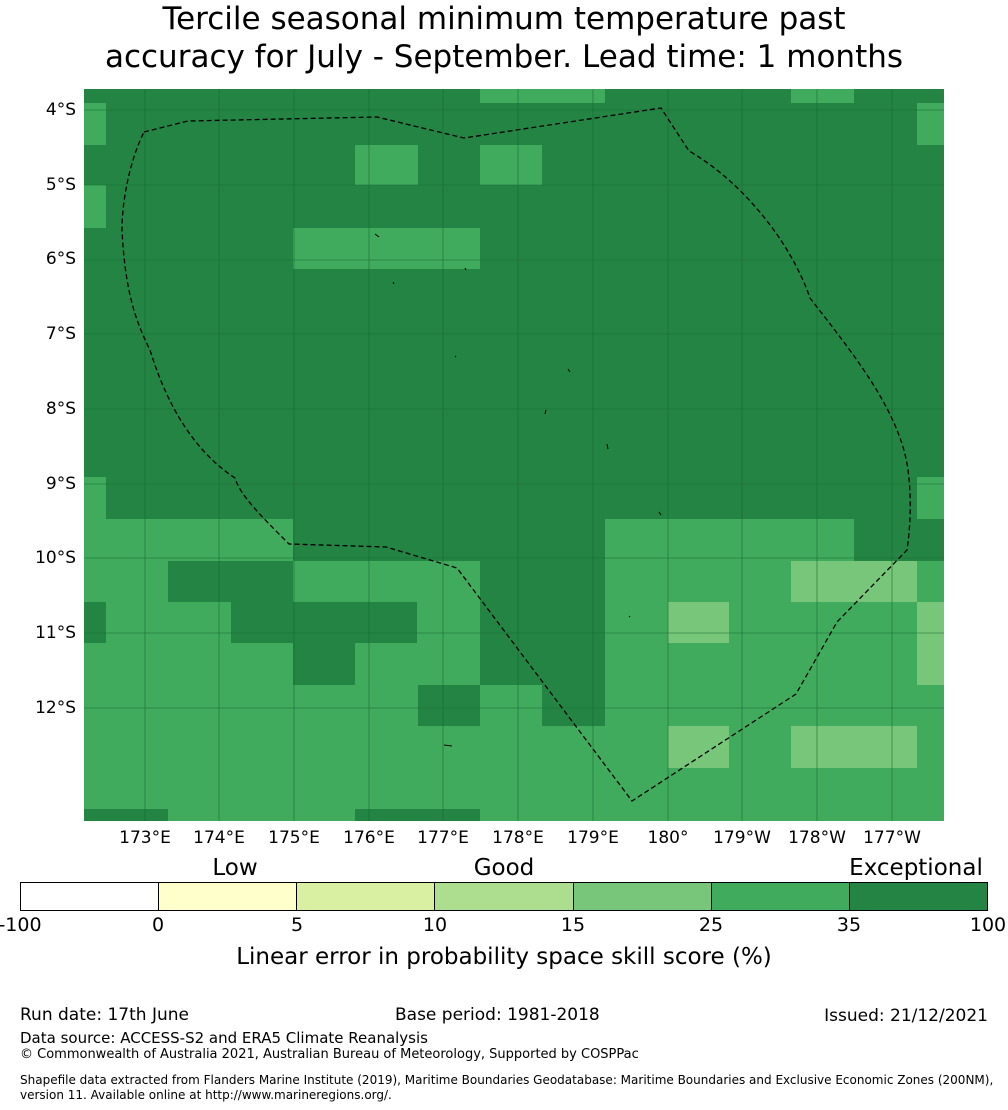 The image size is (1008, 1110). I want to click on lat-label: 8°S, so click(60, 409).